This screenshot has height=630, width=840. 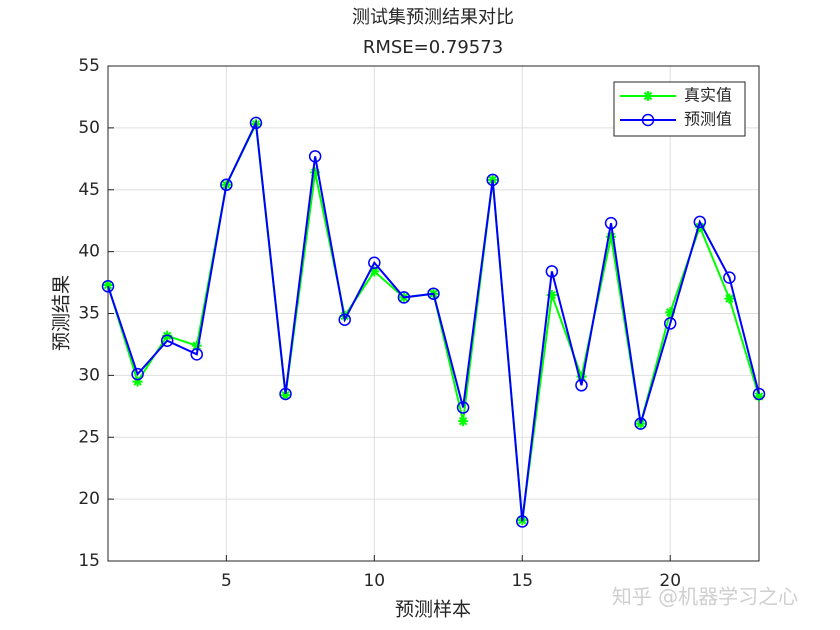 What do you see at coordinates (433, 17) in the screenshot?
I see `chart-title: 测试集预测结果对比` at bounding box center [433, 17].